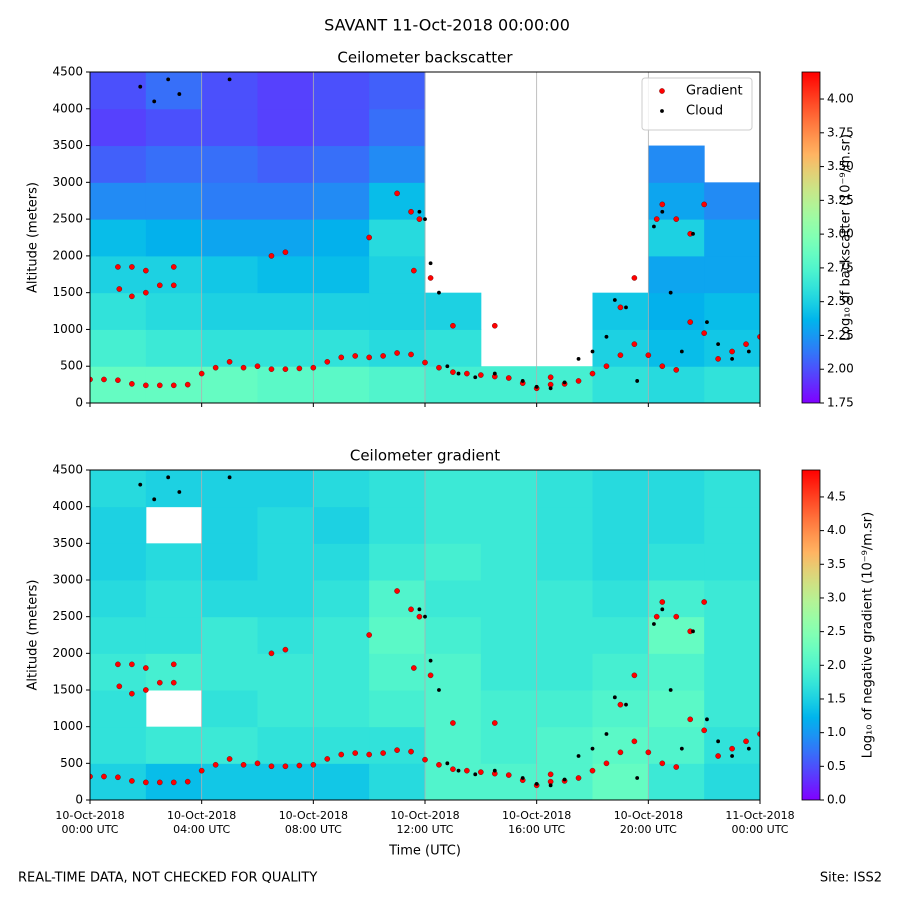 The image size is (900, 900). What do you see at coordinates (67, 616) in the screenshot?
I see `y-tick-label: 2500` at bounding box center [67, 616].